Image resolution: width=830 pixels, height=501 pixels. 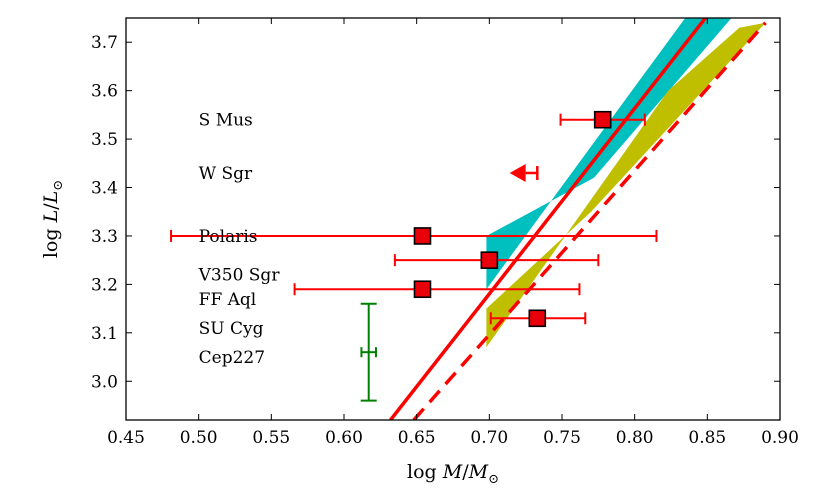 What do you see at coordinates (53, 219) in the screenshot?
I see `y-axis-label: log L/L⊙` at bounding box center [53, 219].